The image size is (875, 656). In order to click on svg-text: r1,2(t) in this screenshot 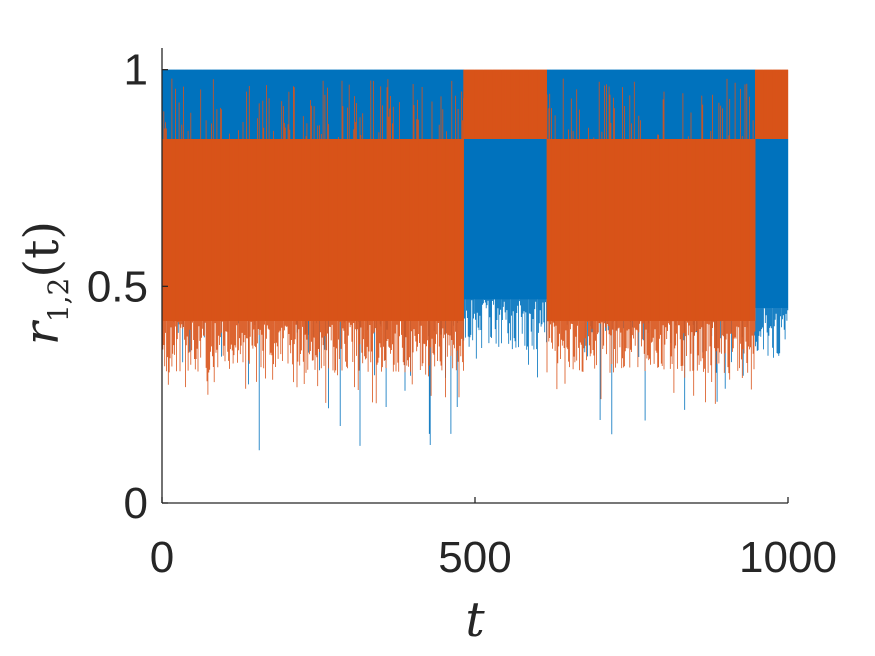, I will do `click(44, 283)`.